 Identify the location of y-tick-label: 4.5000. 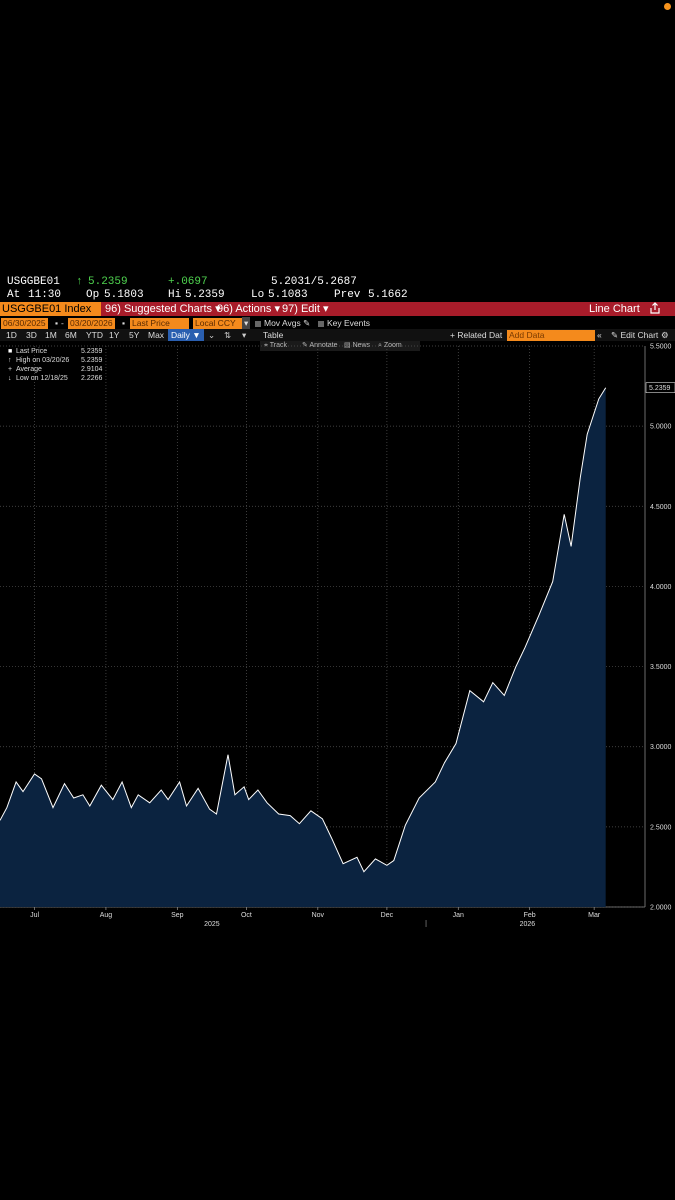
(661, 507).